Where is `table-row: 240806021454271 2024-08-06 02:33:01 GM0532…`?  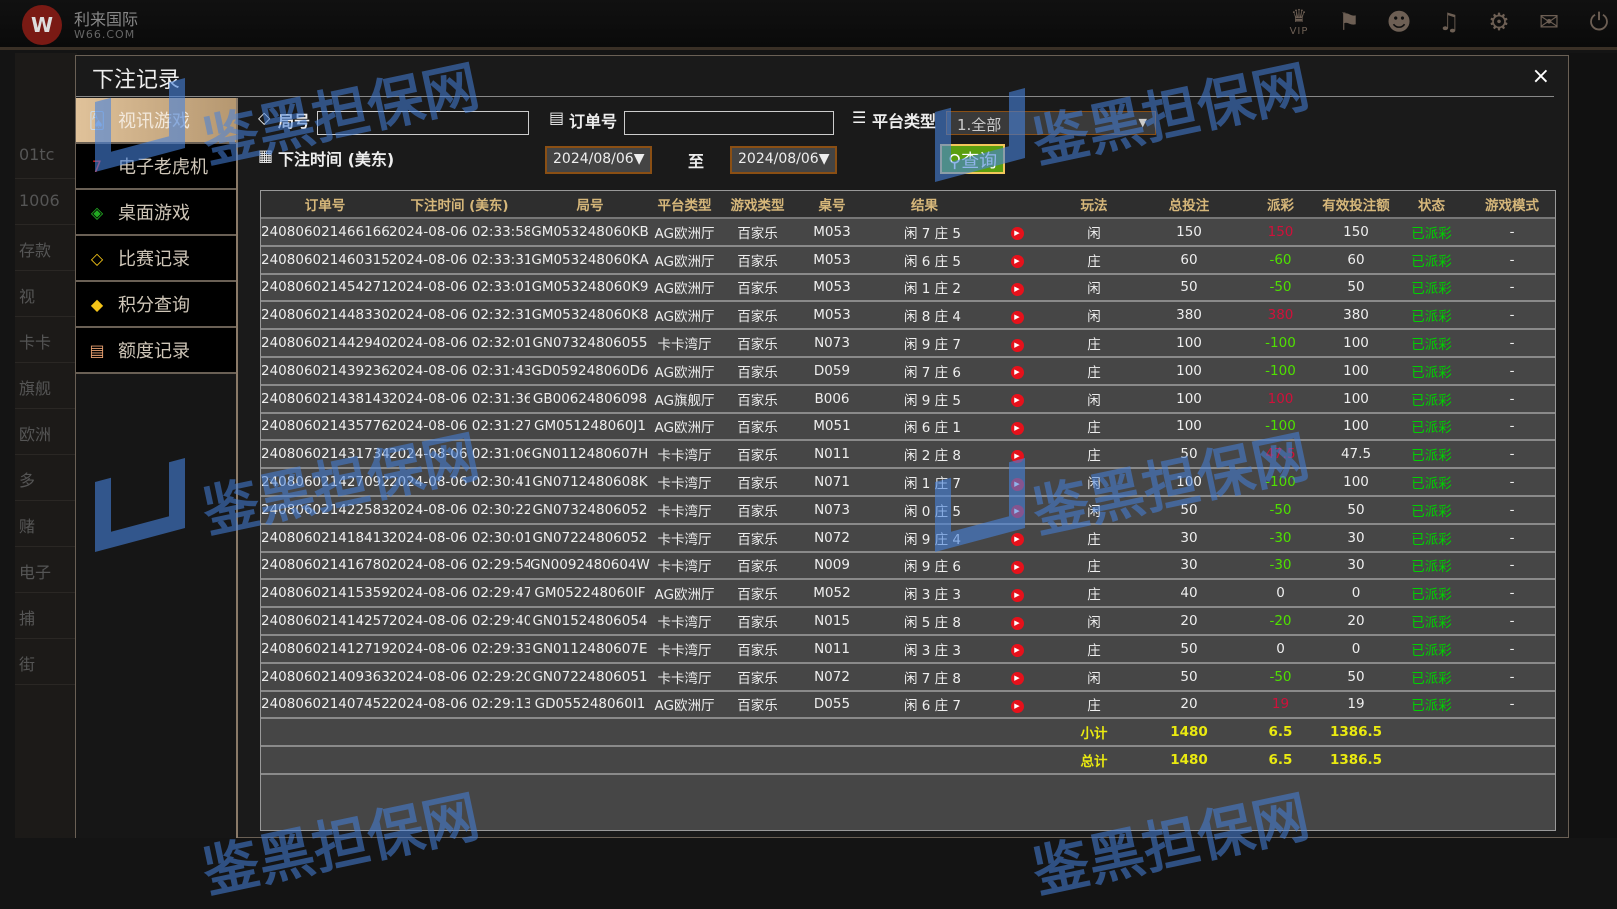 table-row: 240806021454271 2024-08-06 02:33:01 GM0532… is located at coordinates (908, 288).